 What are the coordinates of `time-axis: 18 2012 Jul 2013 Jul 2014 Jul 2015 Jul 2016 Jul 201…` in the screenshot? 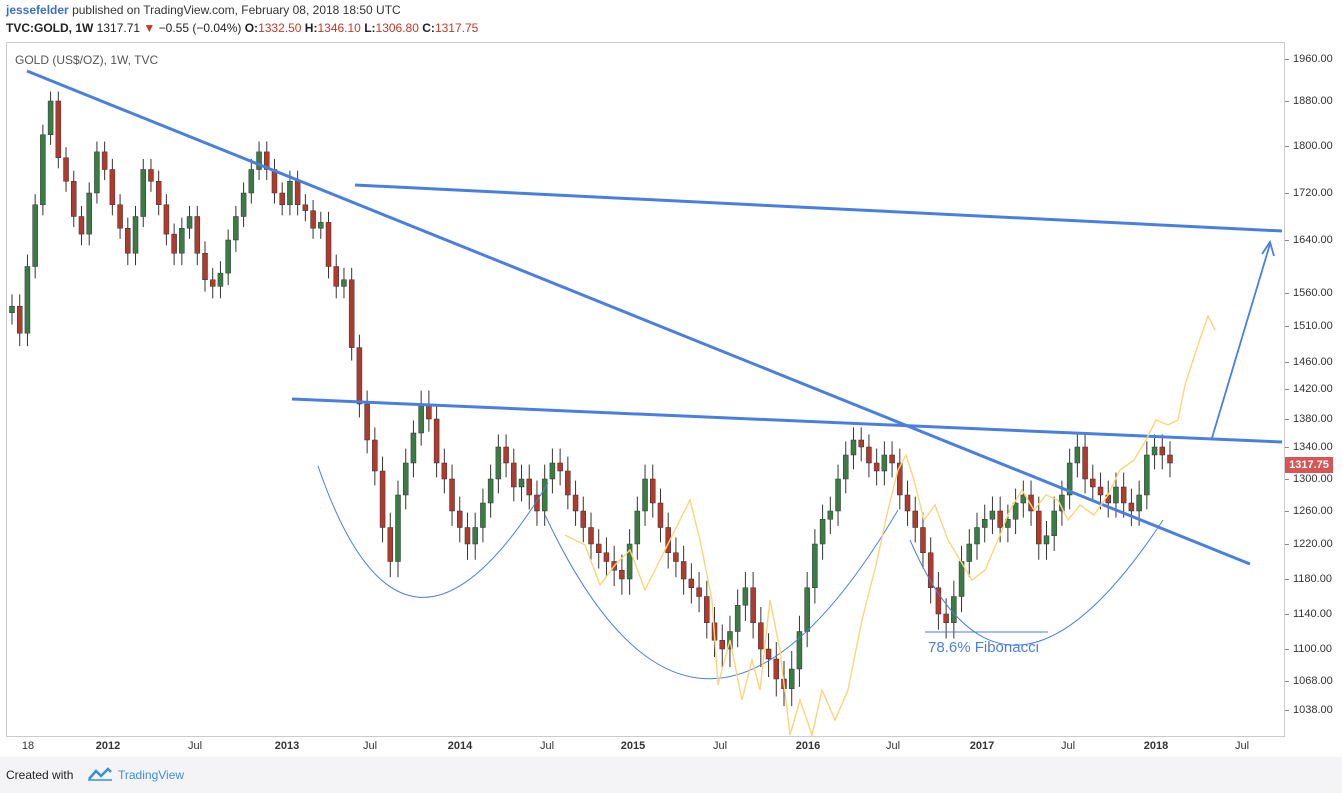 It's located at (645, 747).